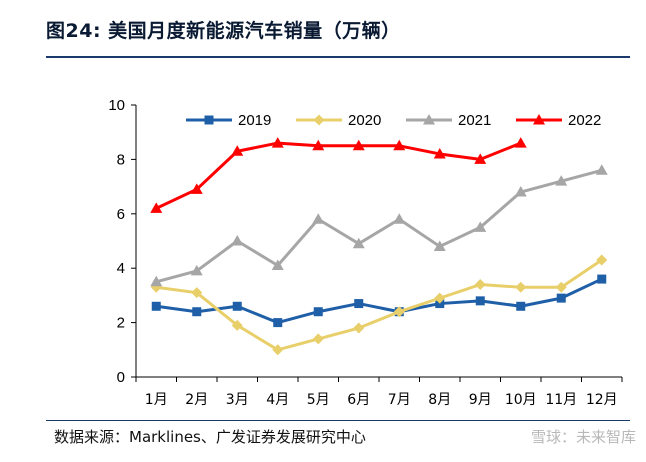  What do you see at coordinates (338, 175) in the screenshot?
I see `series-2022-line` at bounding box center [338, 175].